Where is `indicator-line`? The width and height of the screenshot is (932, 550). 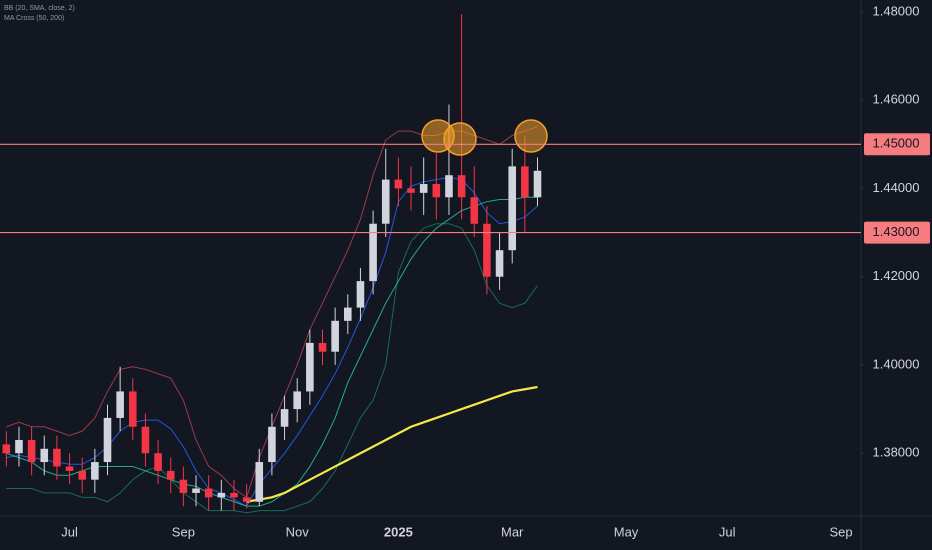 indicator-line is located at coordinates (392, 444).